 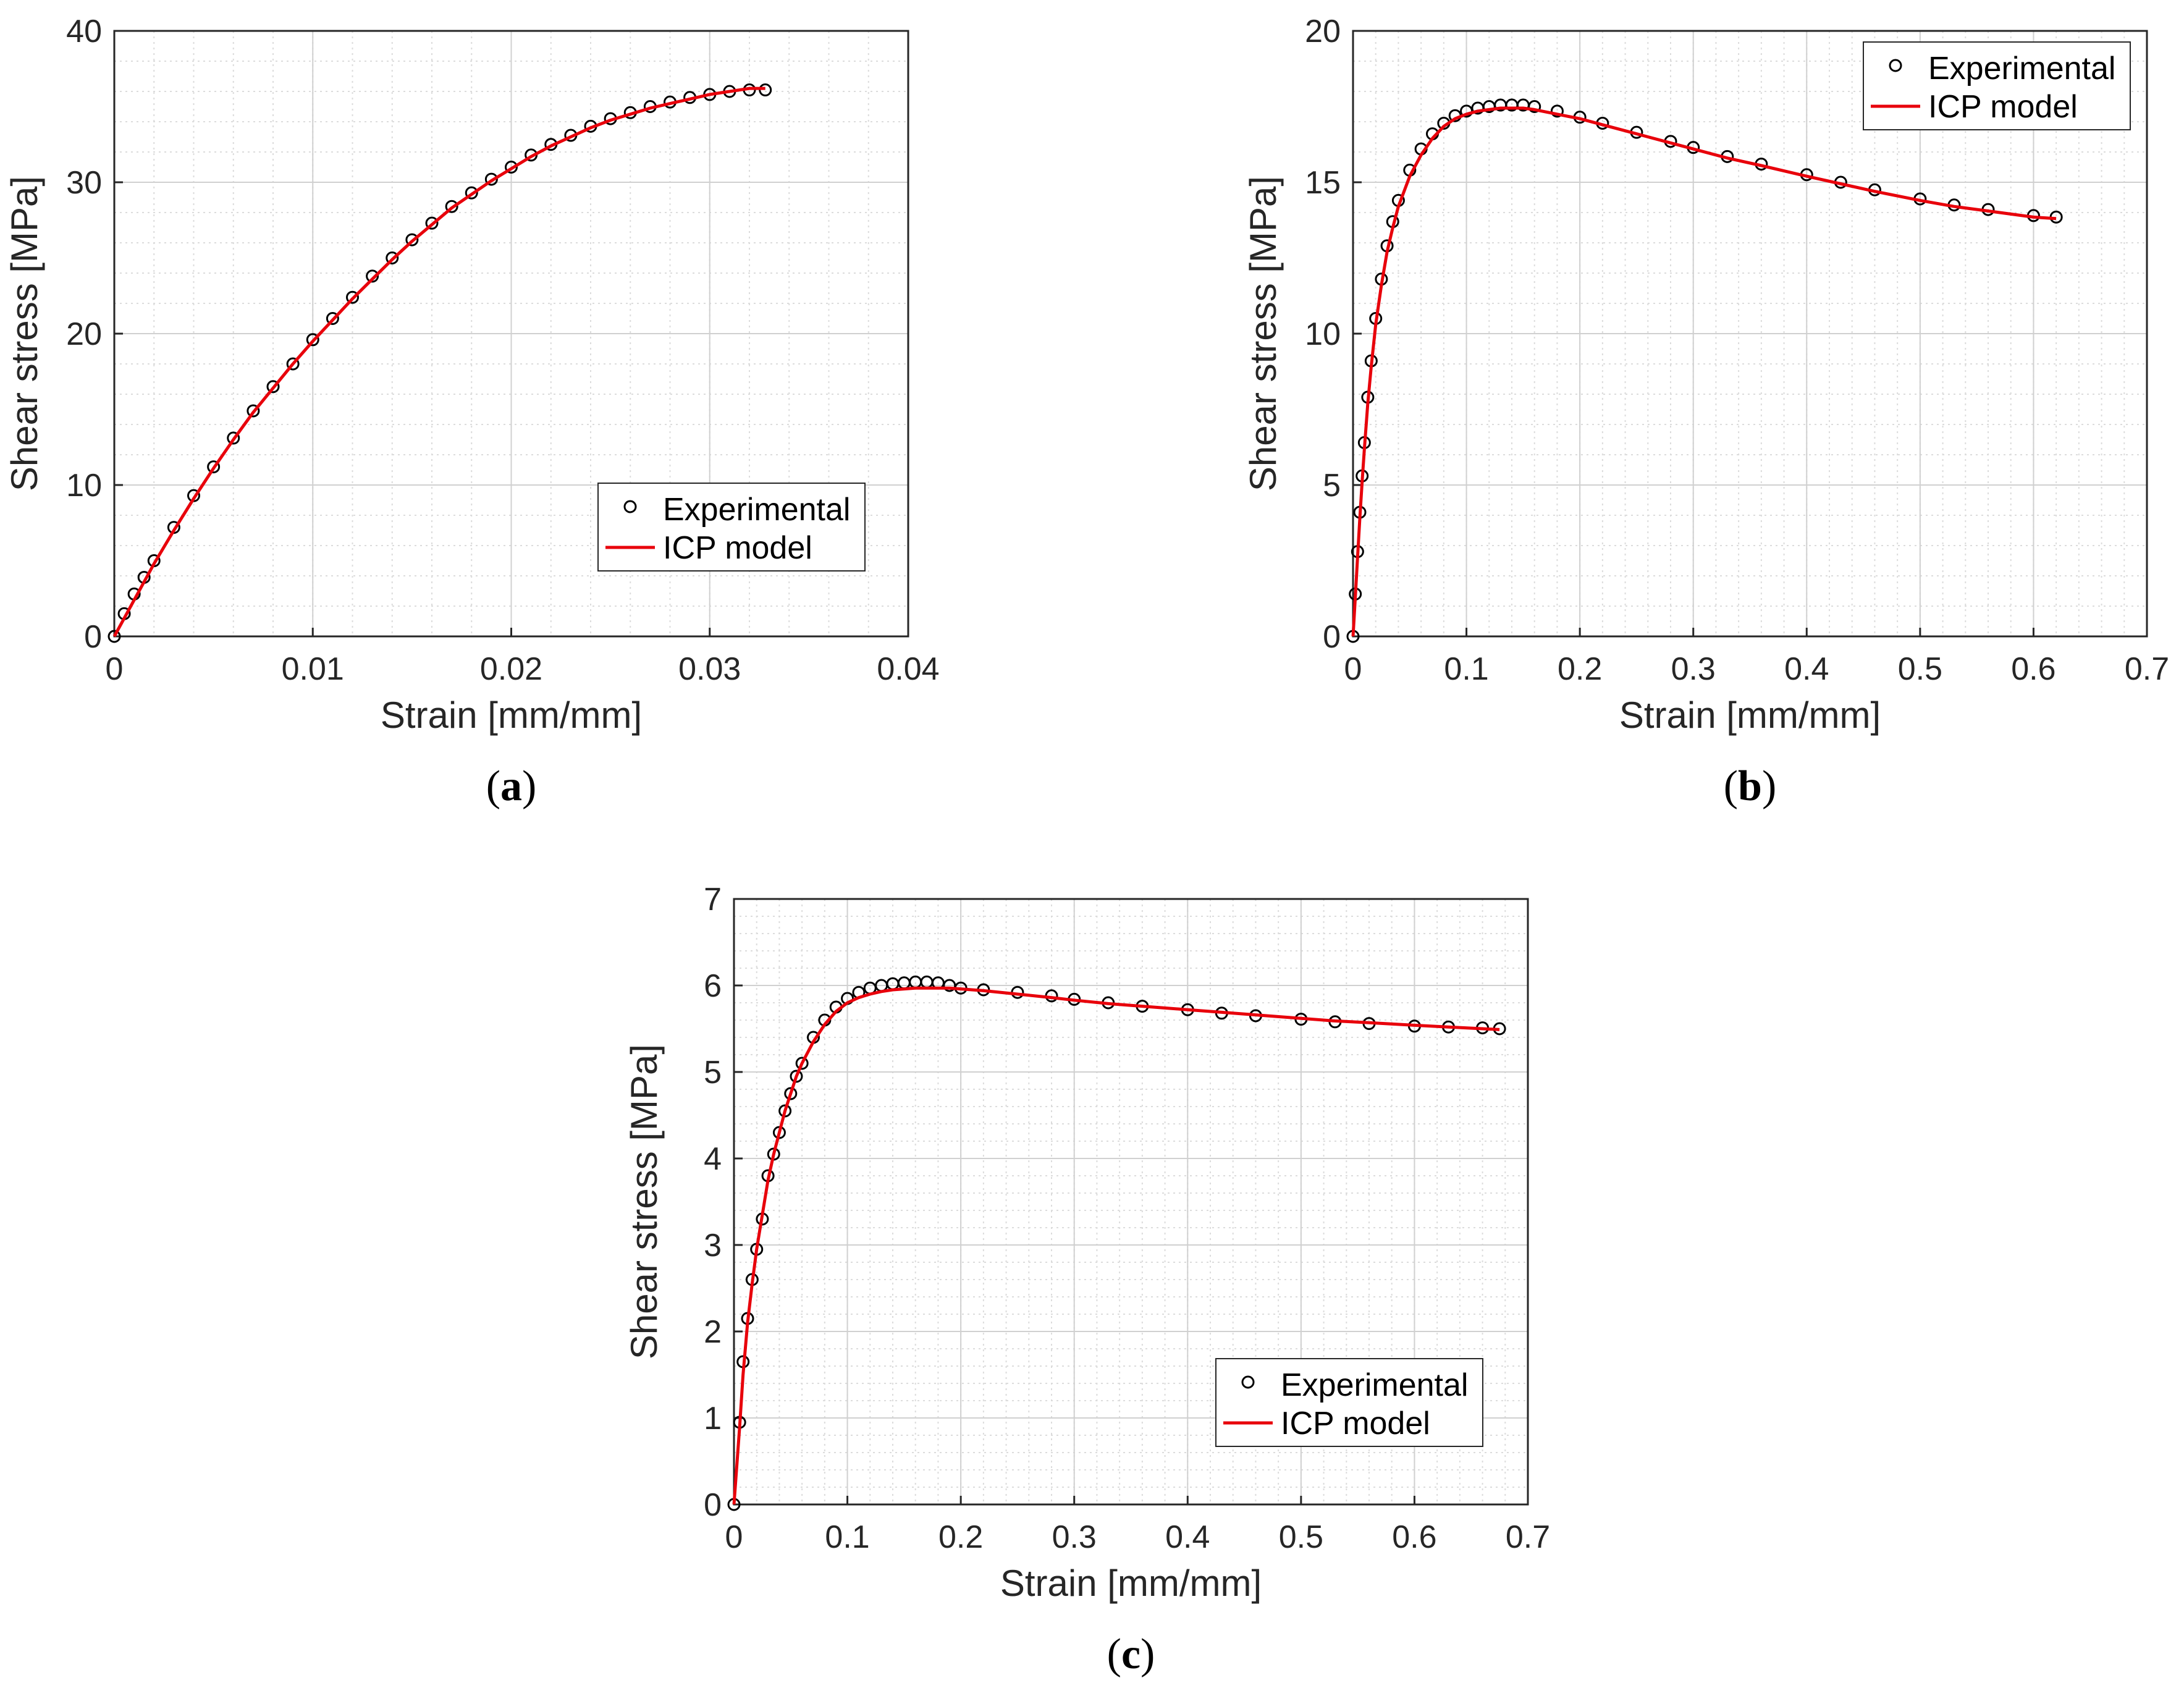 What do you see at coordinates (709, 669) in the screenshot?
I see `x-tick-label: 0.03` at bounding box center [709, 669].